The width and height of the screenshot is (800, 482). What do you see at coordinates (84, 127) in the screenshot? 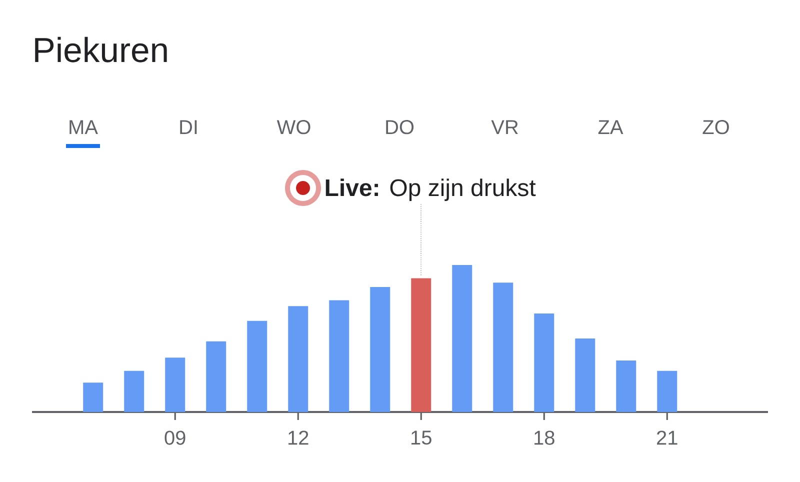
I see `text: MA` at bounding box center [84, 127].